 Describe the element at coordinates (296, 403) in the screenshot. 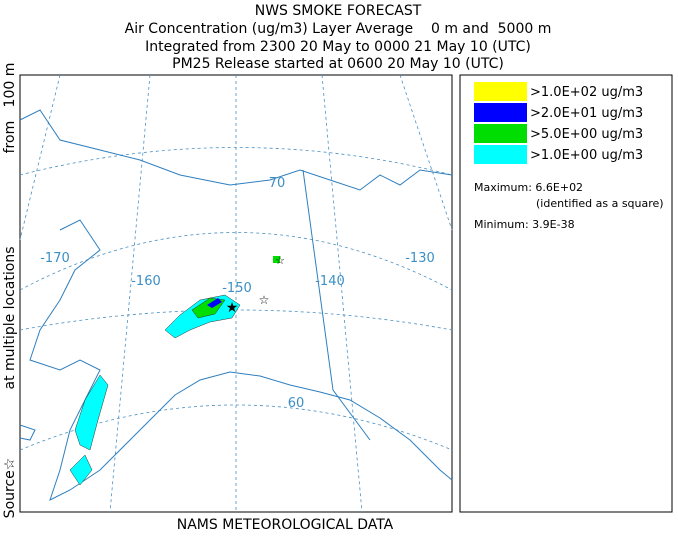

I see `grid-label: 60` at that location.